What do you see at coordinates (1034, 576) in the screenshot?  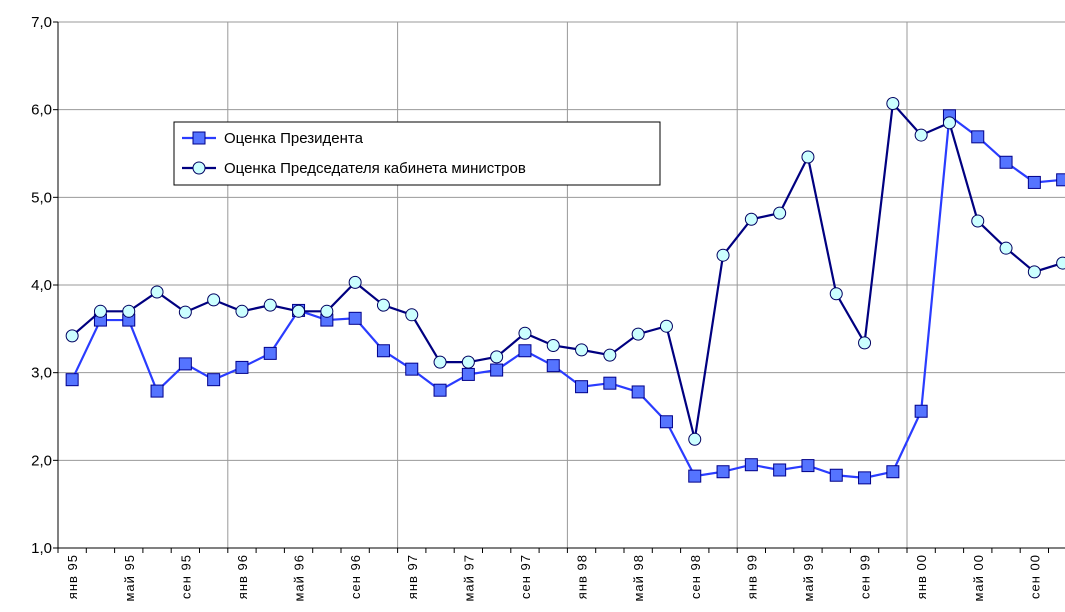 I see `x-tick-label: сен 00` at bounding box center [1034, 576].